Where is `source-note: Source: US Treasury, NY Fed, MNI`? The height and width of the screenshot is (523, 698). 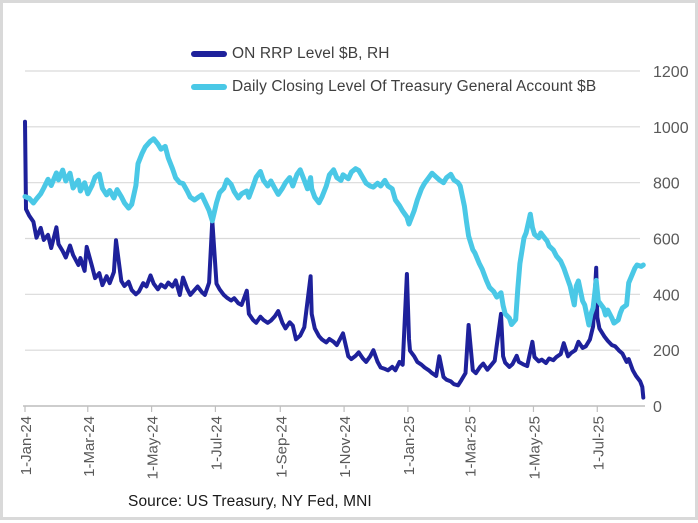
source-note: Source: US Treasury, NY Fed, MNI is located at coordinates (250, 501).